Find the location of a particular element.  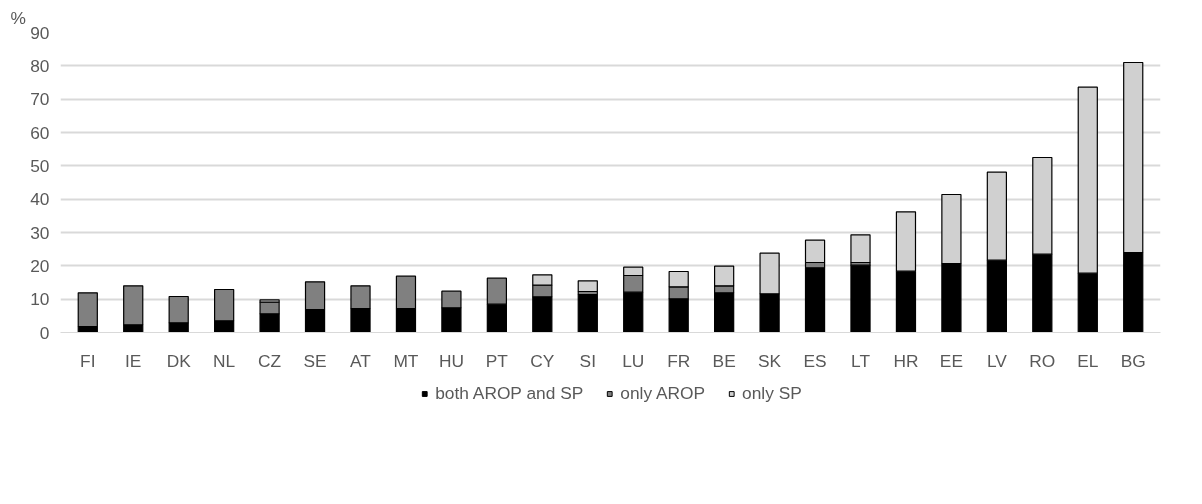

legend-label: both AROP and SP is located at coordinates (509, 393).